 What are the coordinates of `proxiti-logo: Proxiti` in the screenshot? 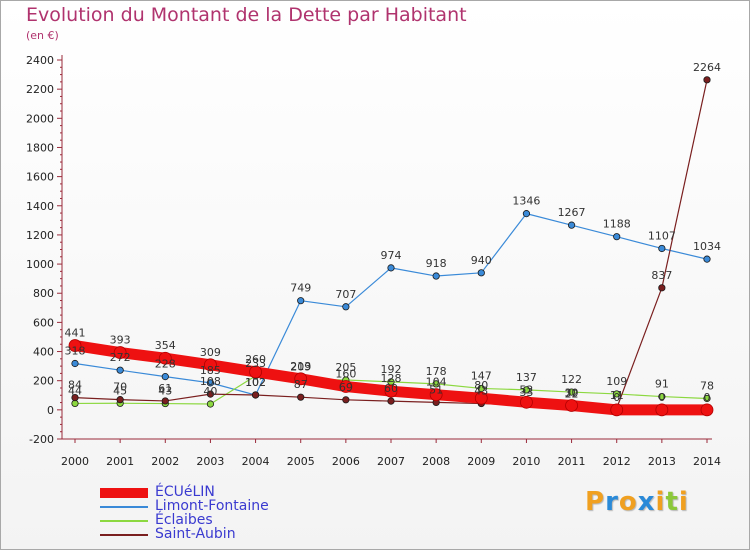 It's located at (637, 502).